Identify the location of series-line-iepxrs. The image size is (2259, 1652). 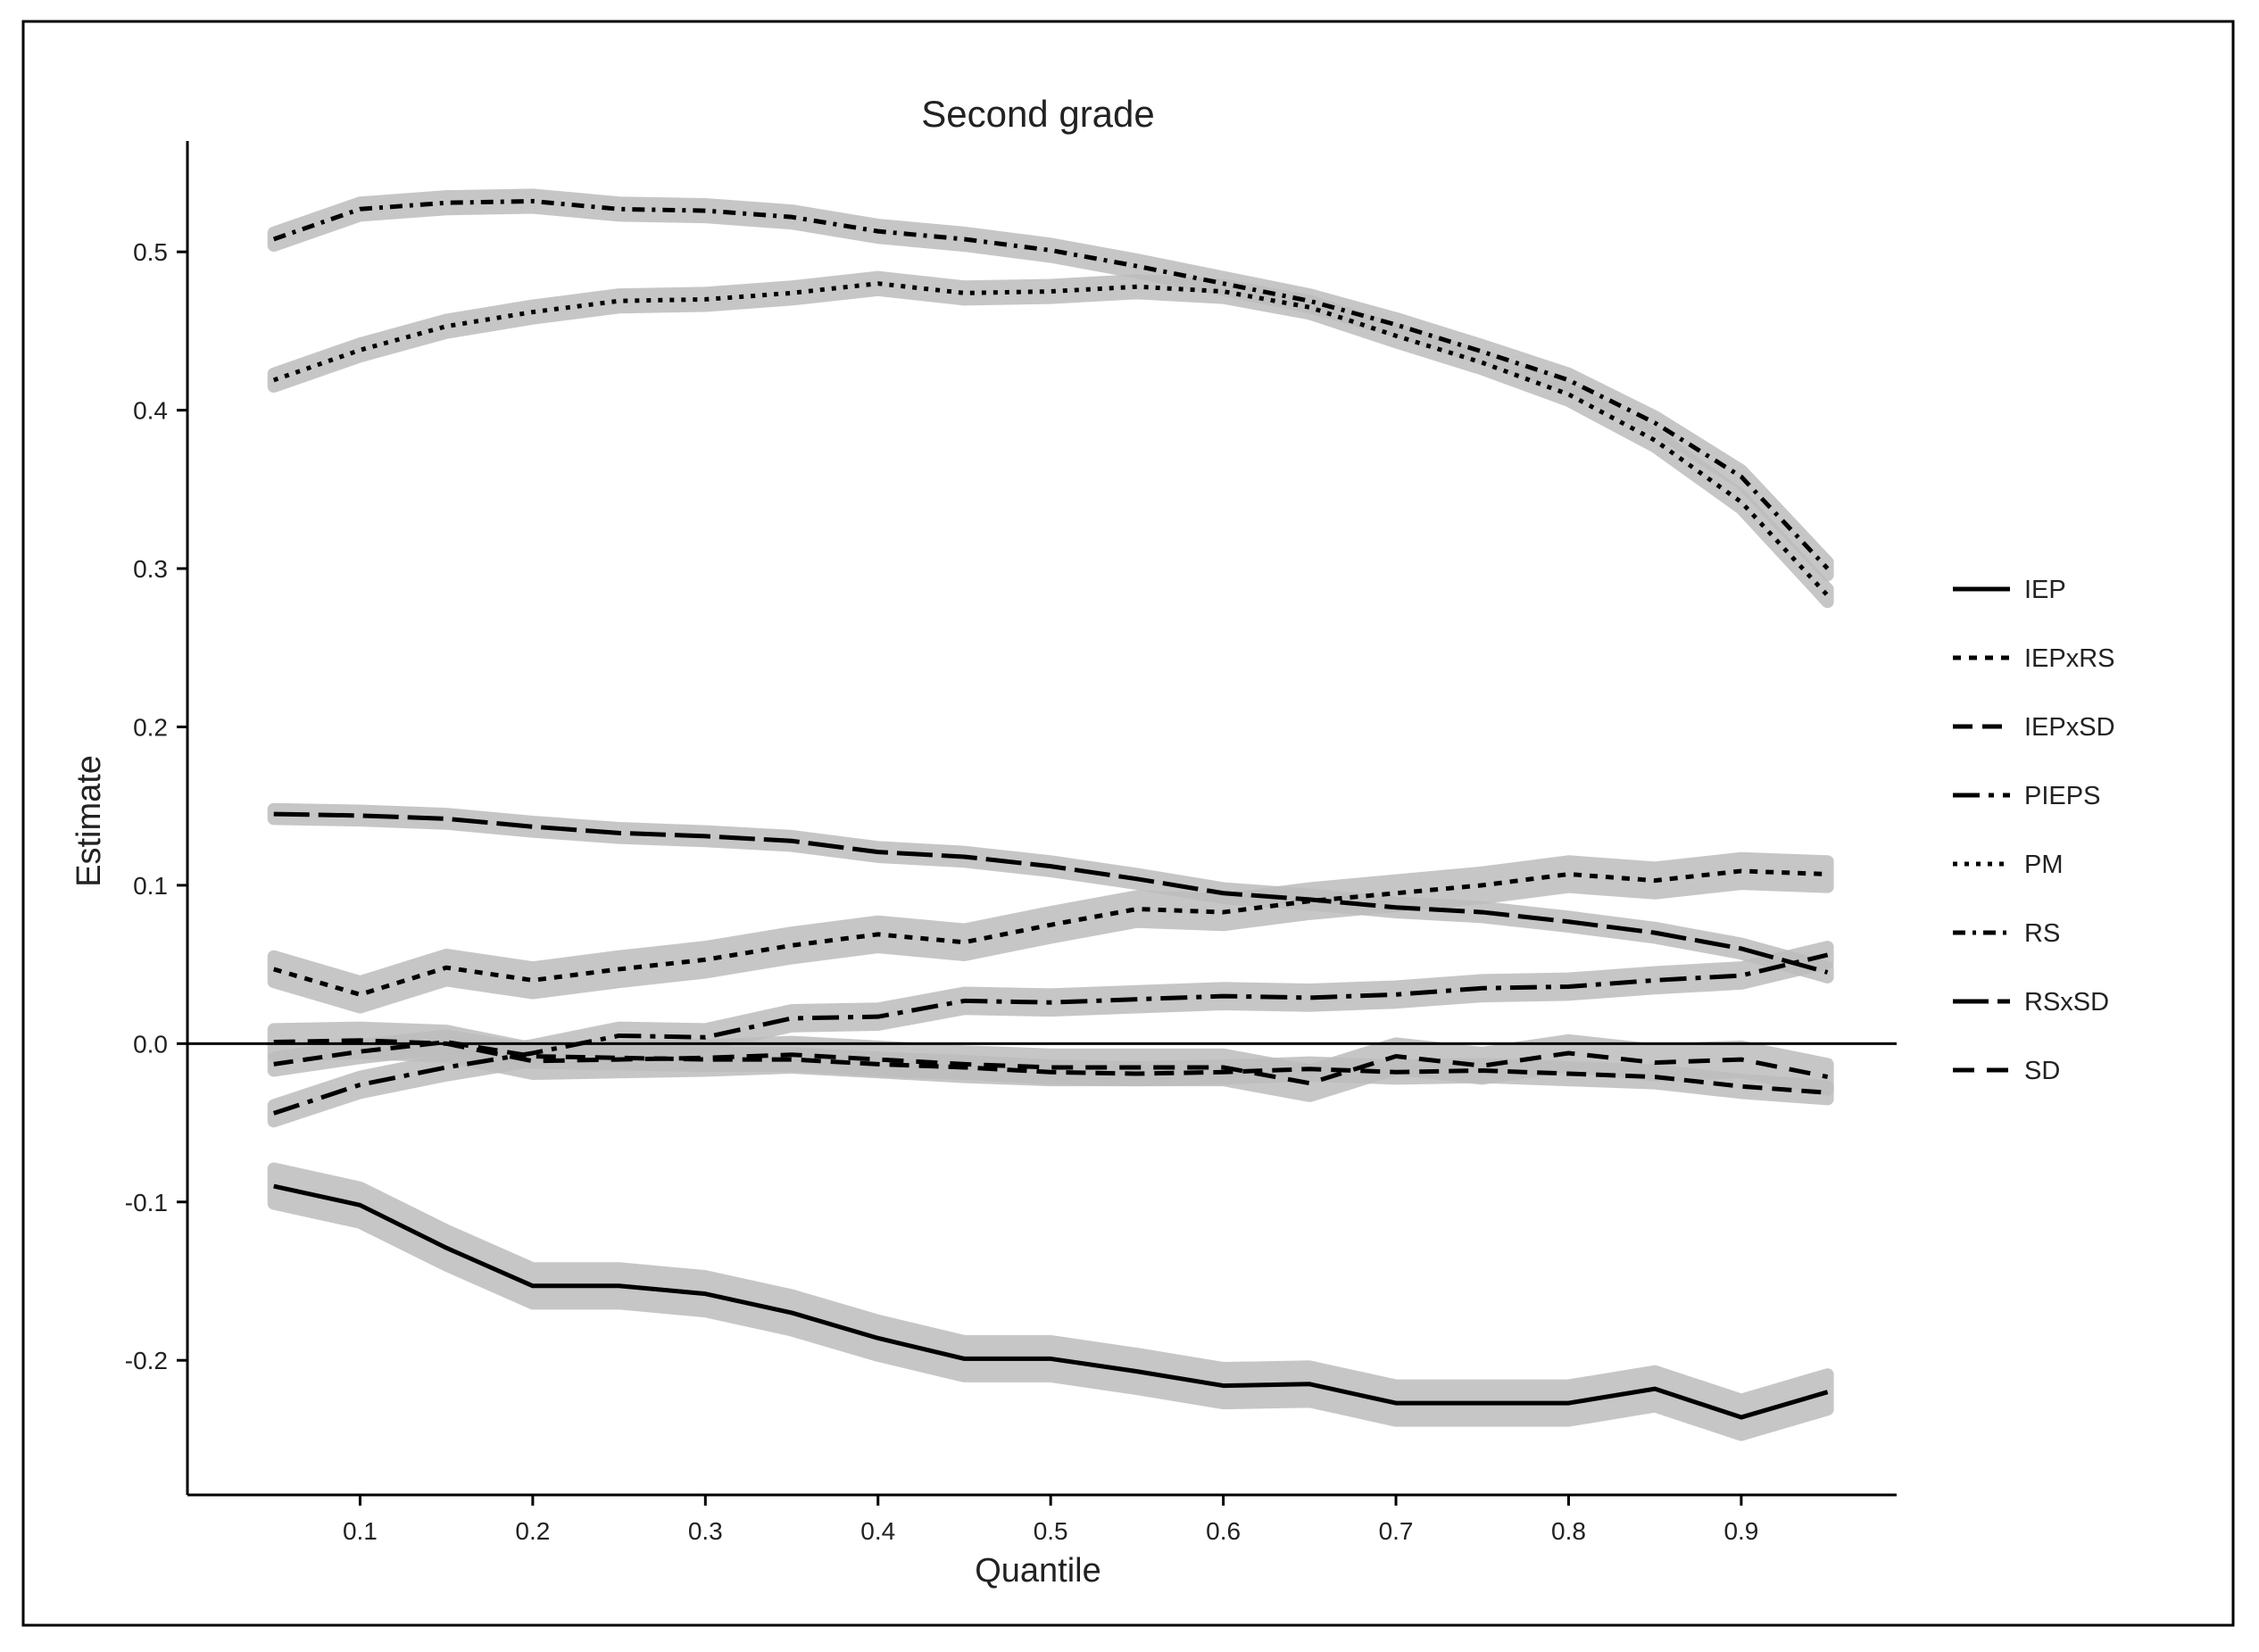
(1050, 933).